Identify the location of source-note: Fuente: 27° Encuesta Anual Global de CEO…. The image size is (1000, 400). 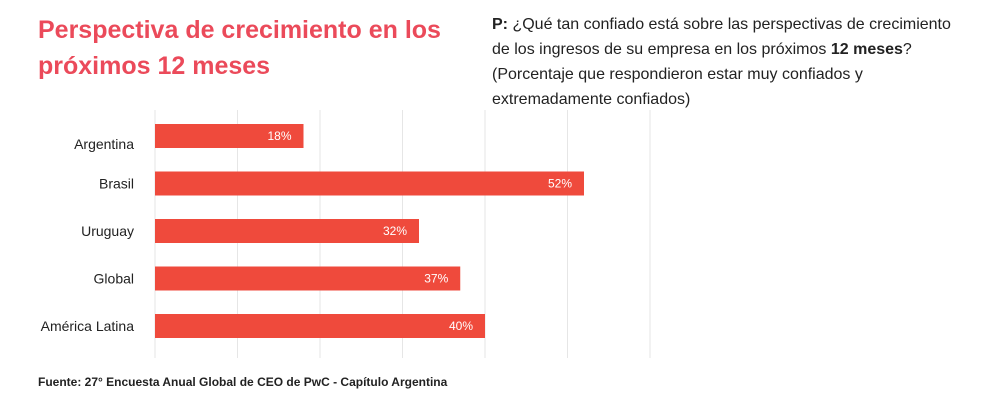
(243, 382).